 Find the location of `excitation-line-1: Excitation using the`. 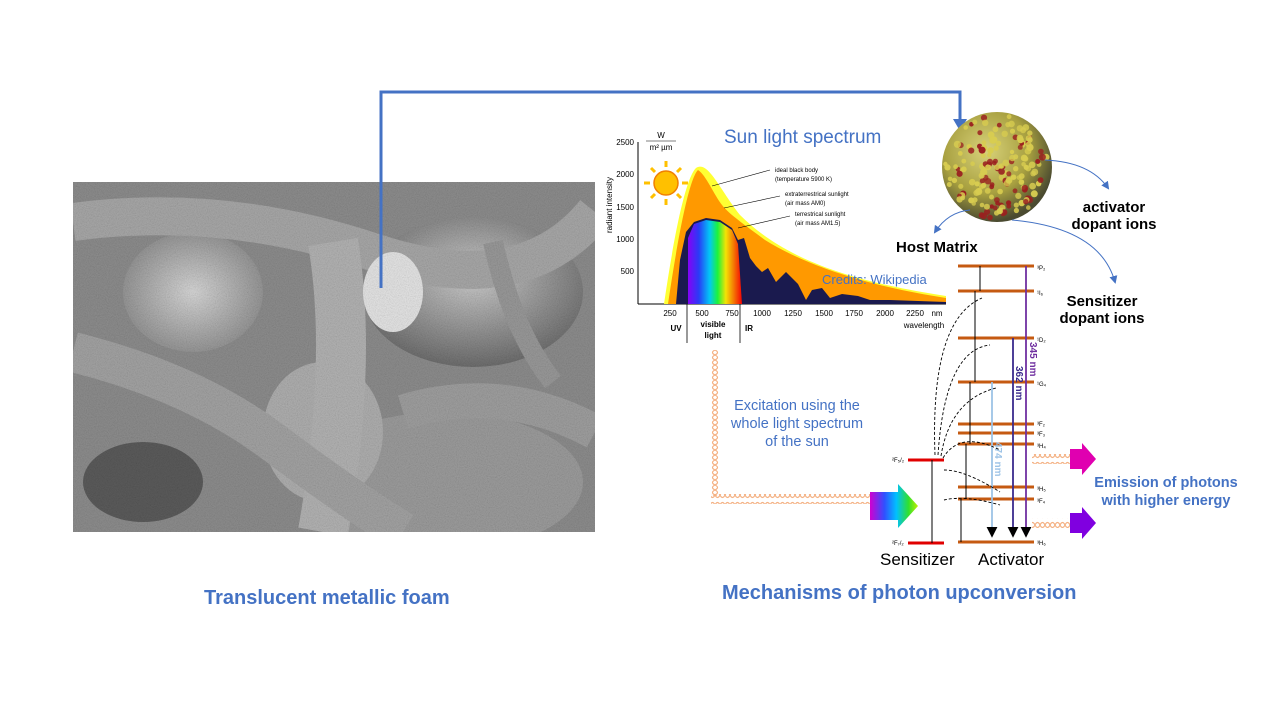

excitation-line-1: Excitation using the is located at coordinates (797, 406).